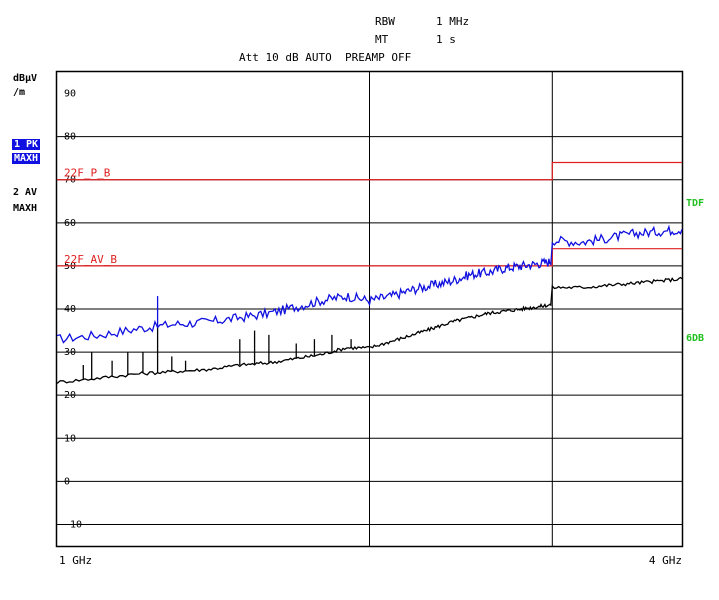 The height and width of the screenshot is (600, 719). What do you see at coordinates (70, 352) in the screenshot?
I see `y-tick-label: 30` at bounding box center [70, 352].